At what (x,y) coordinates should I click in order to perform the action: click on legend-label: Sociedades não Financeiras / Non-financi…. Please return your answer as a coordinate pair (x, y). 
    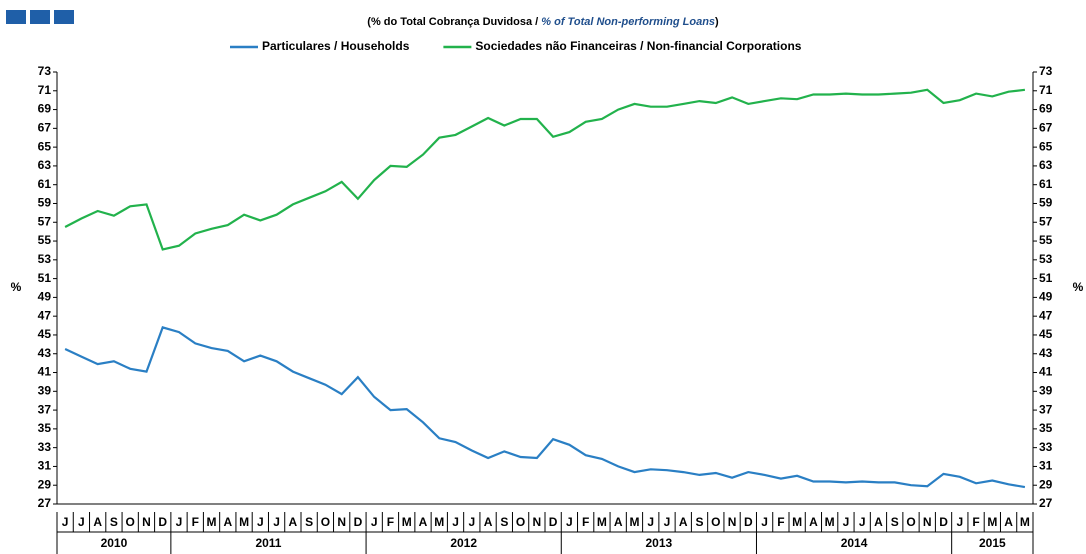
    Looking at the image, I should click on (638, 46).